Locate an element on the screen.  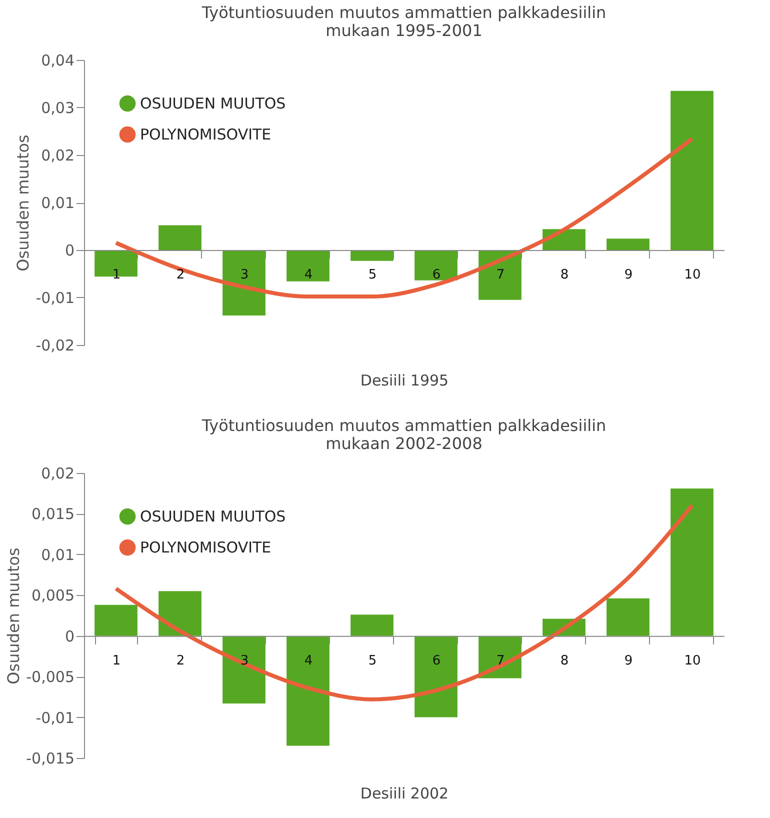
chart-title: Työtuntiosuuden muutos ammattien palkkadesiilin mukaan 1995-2001 is located at coordinates (403, 21).